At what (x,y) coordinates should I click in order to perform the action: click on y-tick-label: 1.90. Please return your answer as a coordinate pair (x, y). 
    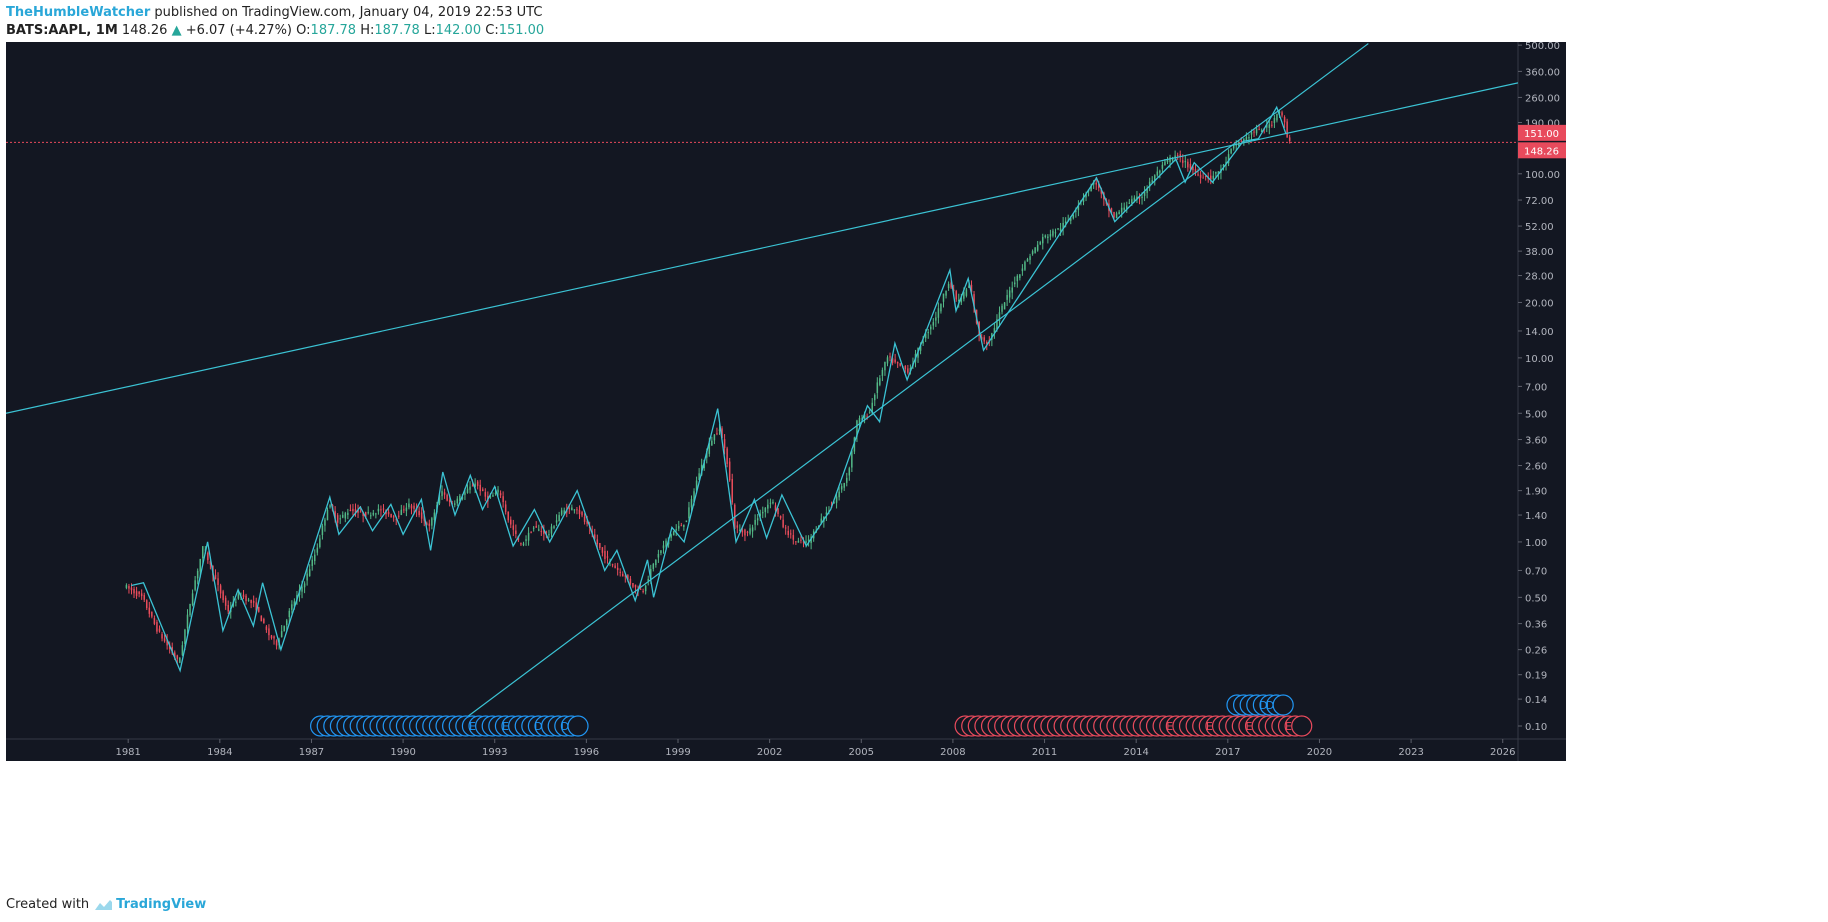
    Looking at the image, I should click on (1536, 492).